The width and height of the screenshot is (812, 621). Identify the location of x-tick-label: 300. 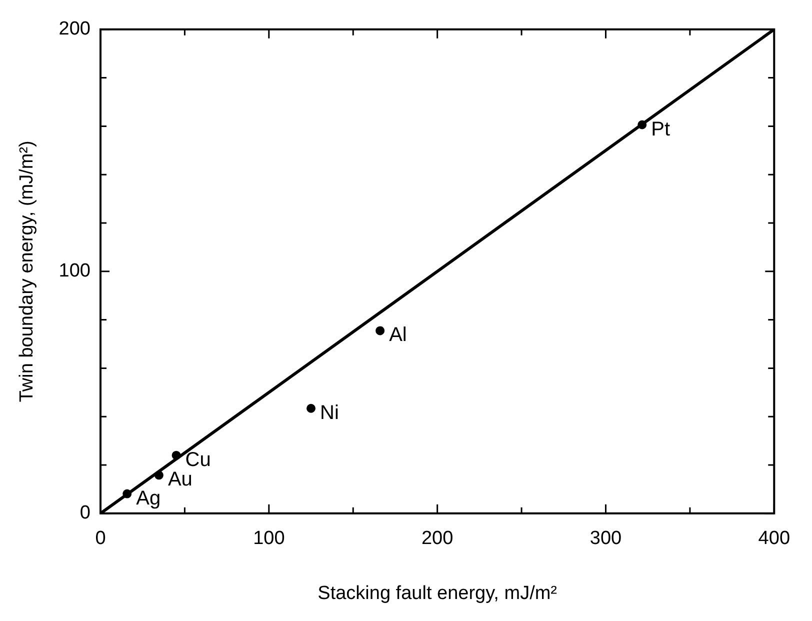
(606, 539).